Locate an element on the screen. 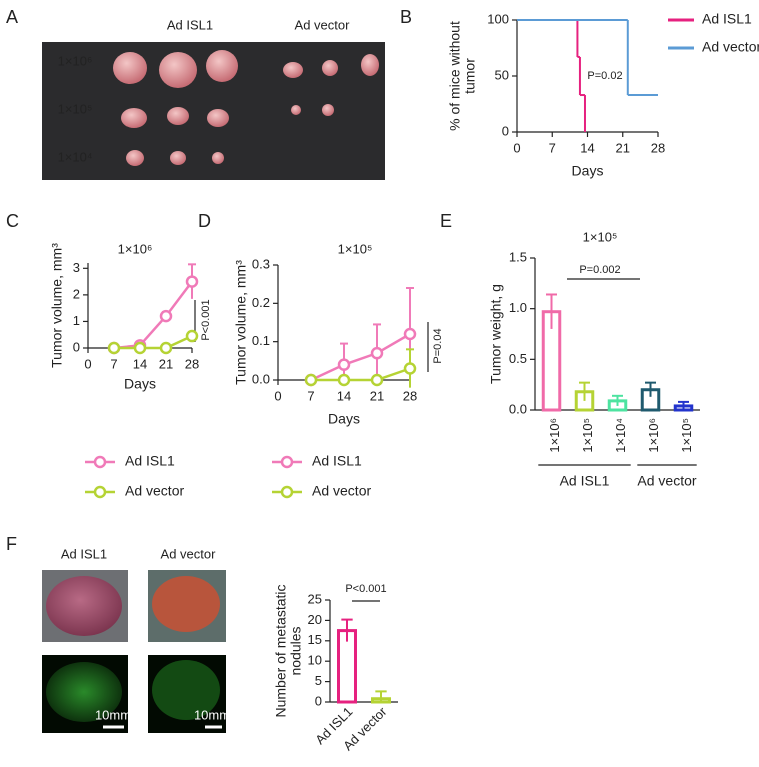 The image size is (759, 767). y-axis-label: nodules is located at coordinates (296, 650).